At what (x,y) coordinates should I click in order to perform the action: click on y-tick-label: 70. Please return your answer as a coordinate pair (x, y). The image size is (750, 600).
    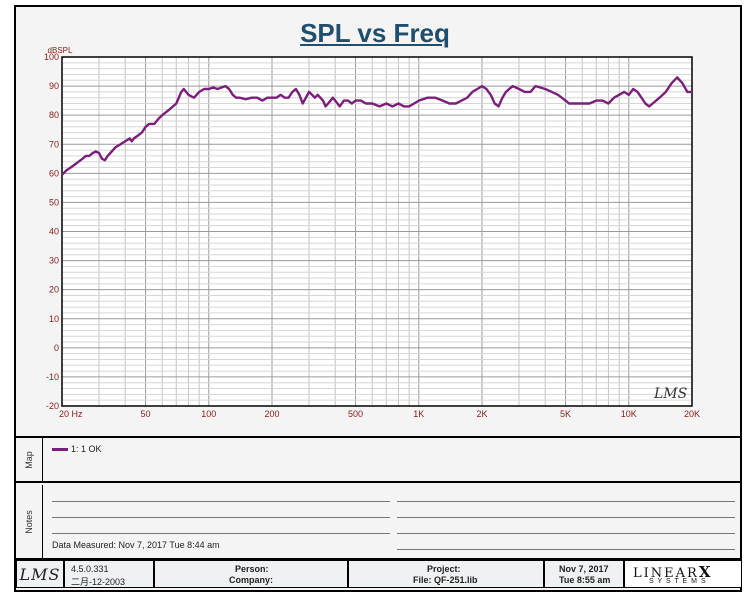
    Looking at the image, I should click on (54, 144).